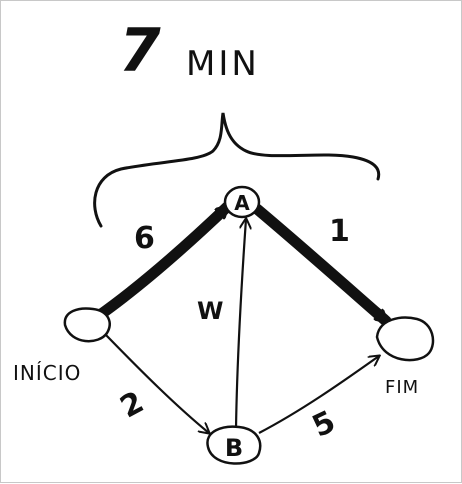 Image resolution: width=462 pixels, height=484 pixels. I want to click on node-b-label: B, so click(234, 448).